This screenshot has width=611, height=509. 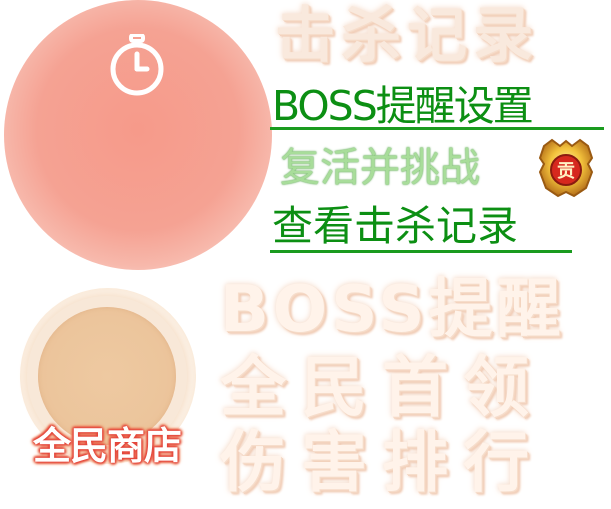 I want to click on medal-icon: 贡, so click(x=566, y=168).